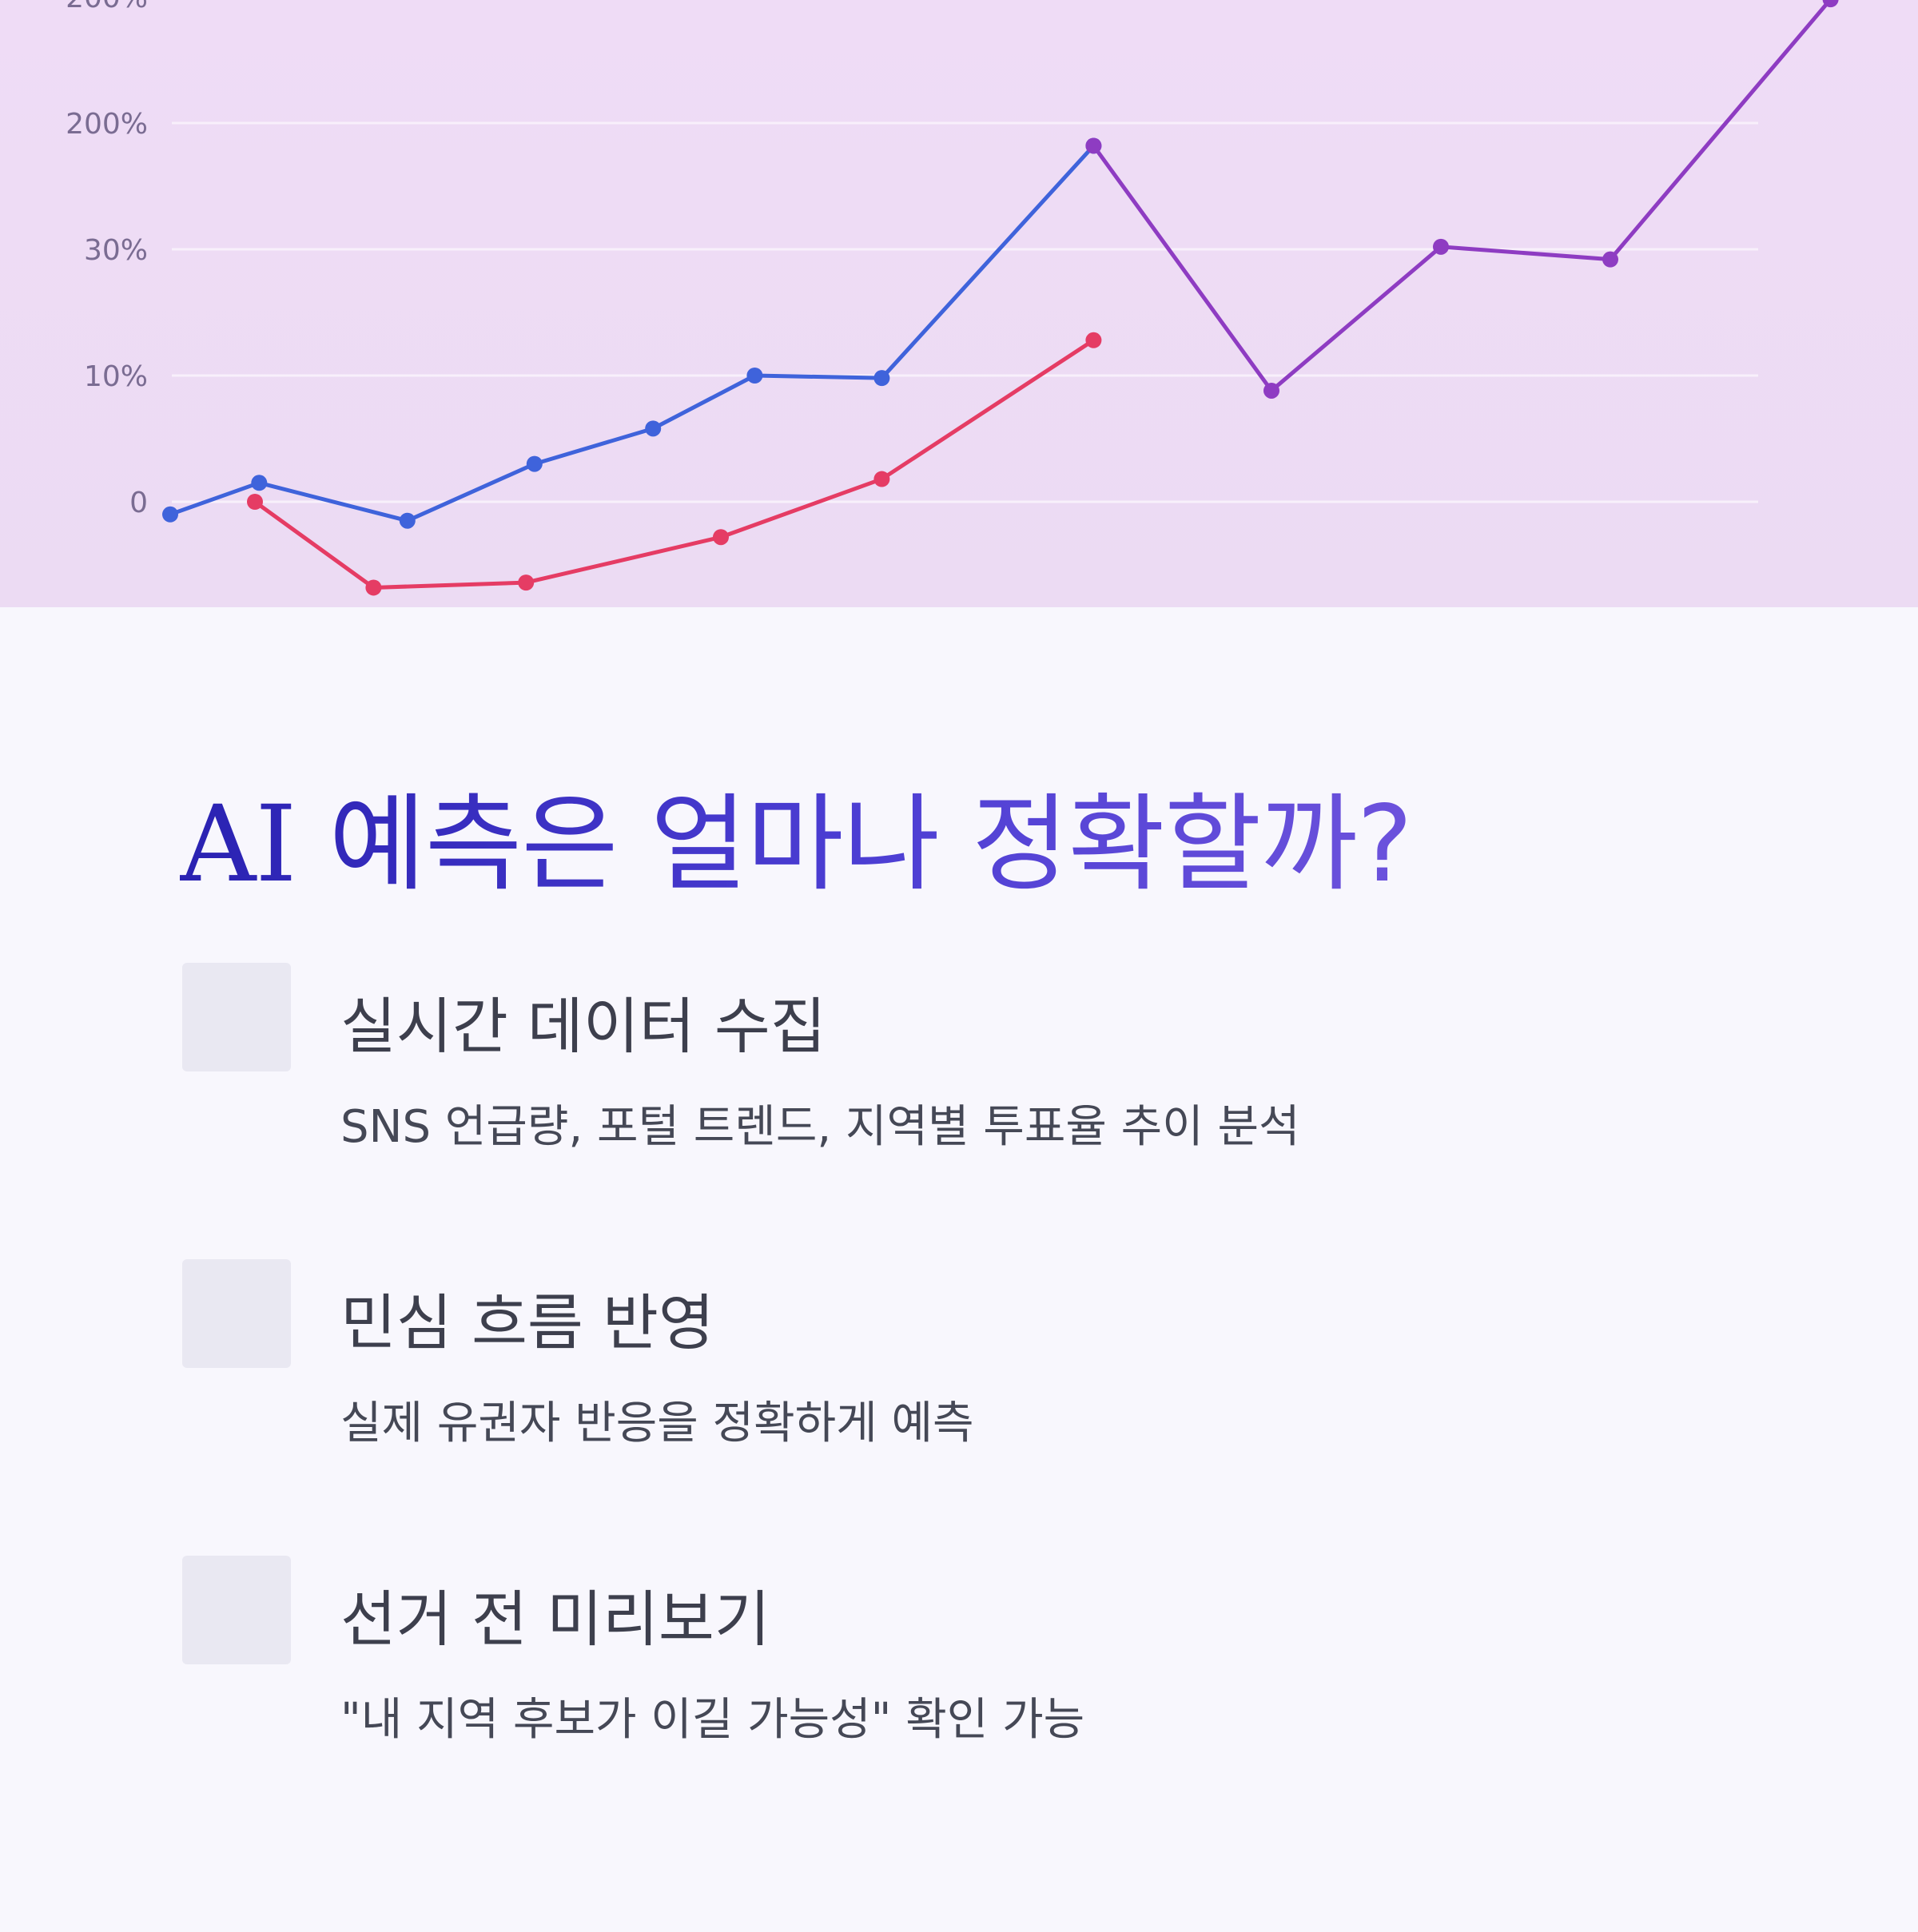 This screenshot has height=1932, width=1918. What do you see at coordinates (555, 1619) in the screenshot?
I see `feature-title: 선거 전 미리보기` at bounding box center [555, 1619].